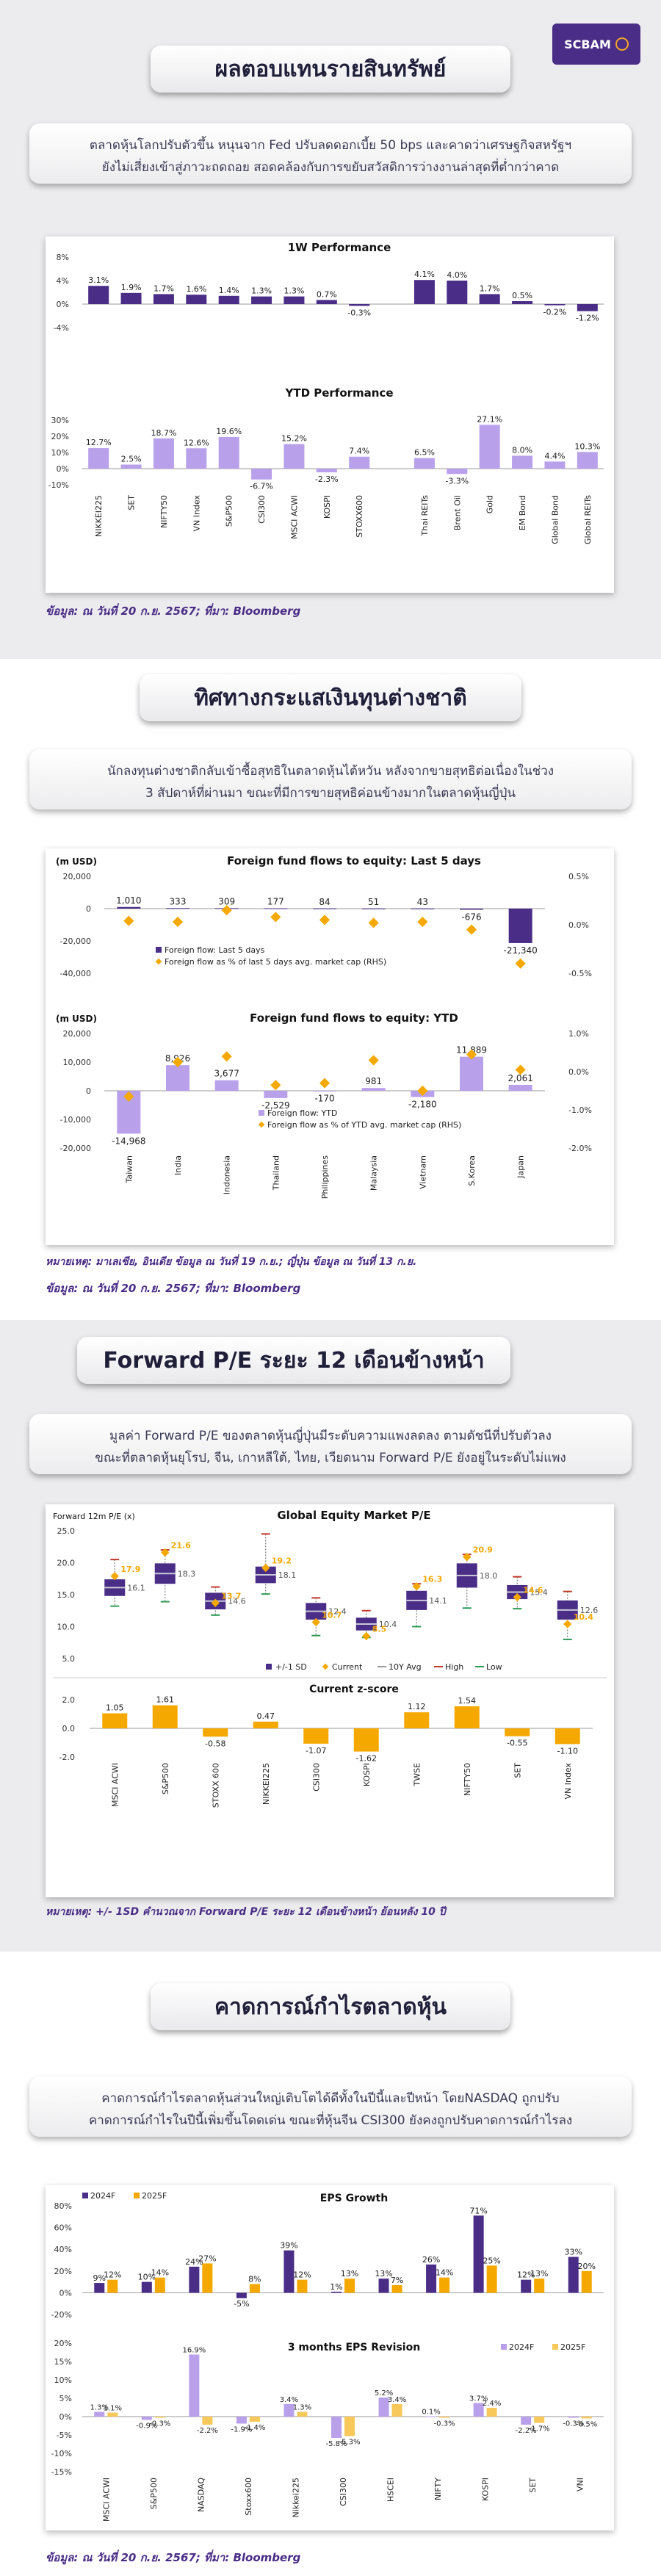 The height and width of the screenshot is (2576, 661). What do you see at coordinates (586, 2425) in the screenshot?
I see `data-label: -0.5%` at bounding box center [586, 2425].